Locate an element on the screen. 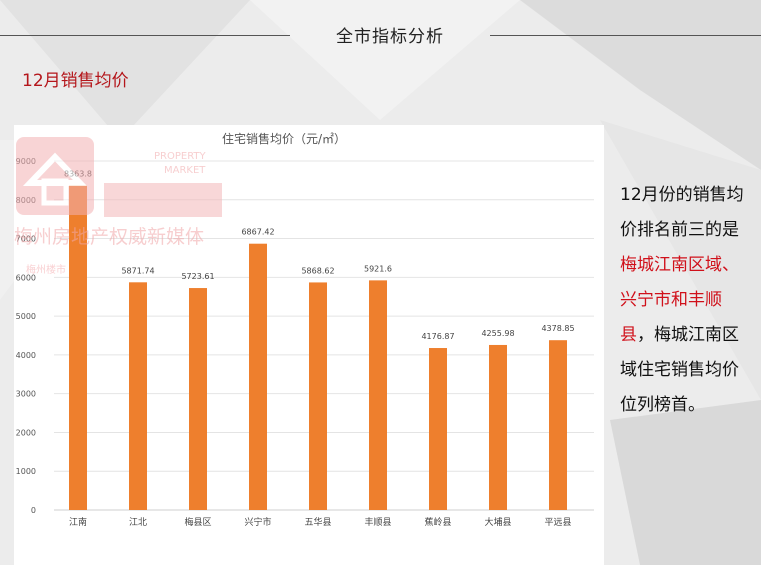 The image size is (761, 565). y-tick-label: 1000 is located at coordinates (26, 471).